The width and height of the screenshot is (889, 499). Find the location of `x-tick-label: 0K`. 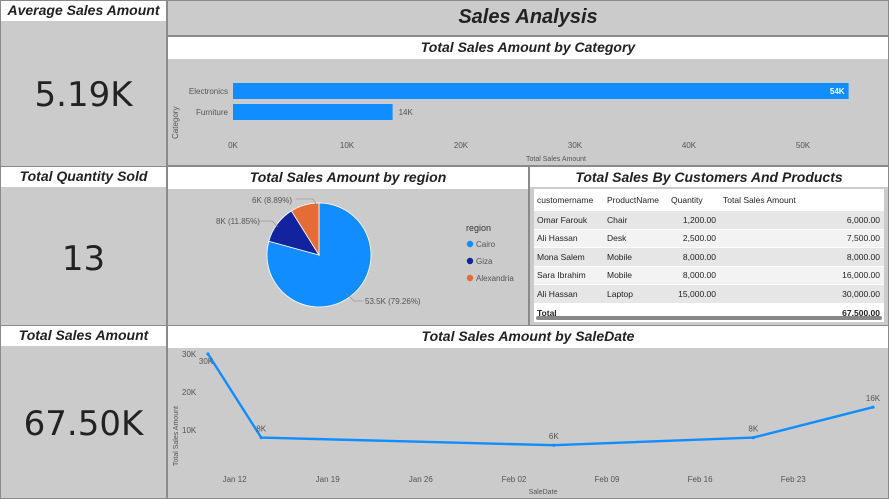

x-tick-label: 0K is located at coordinates (233, 145).